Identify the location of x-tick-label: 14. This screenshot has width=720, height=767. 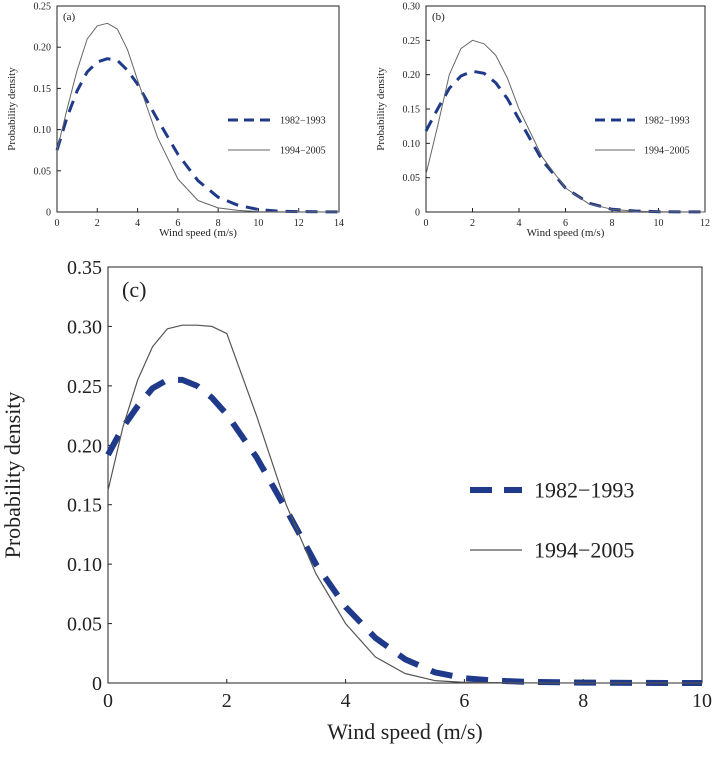
(339, 223).